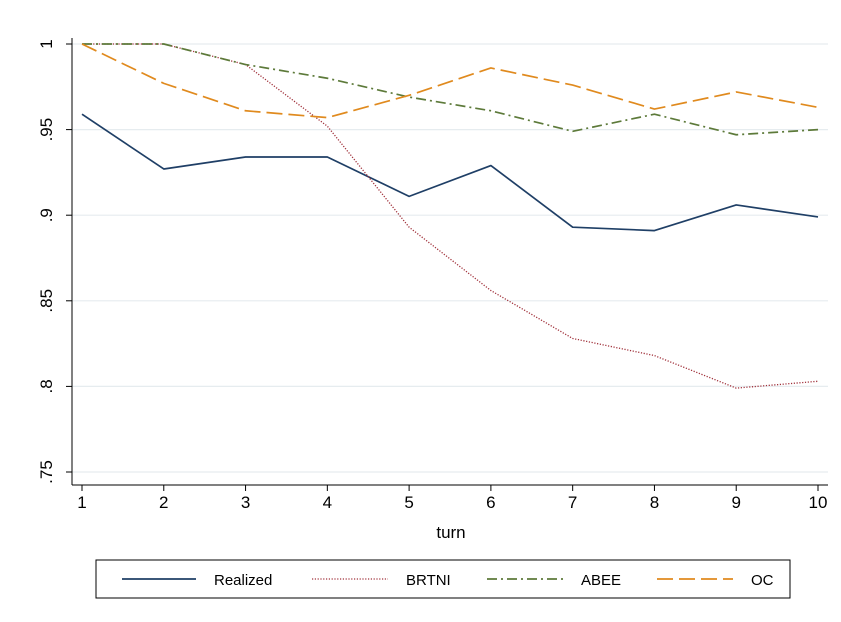 The width and height of the screenshot is (841, 622). What do you see at coordinates (327, 502) in the screenshot?
I see `x-tick-label: 4` at bounding box center [327, 502].